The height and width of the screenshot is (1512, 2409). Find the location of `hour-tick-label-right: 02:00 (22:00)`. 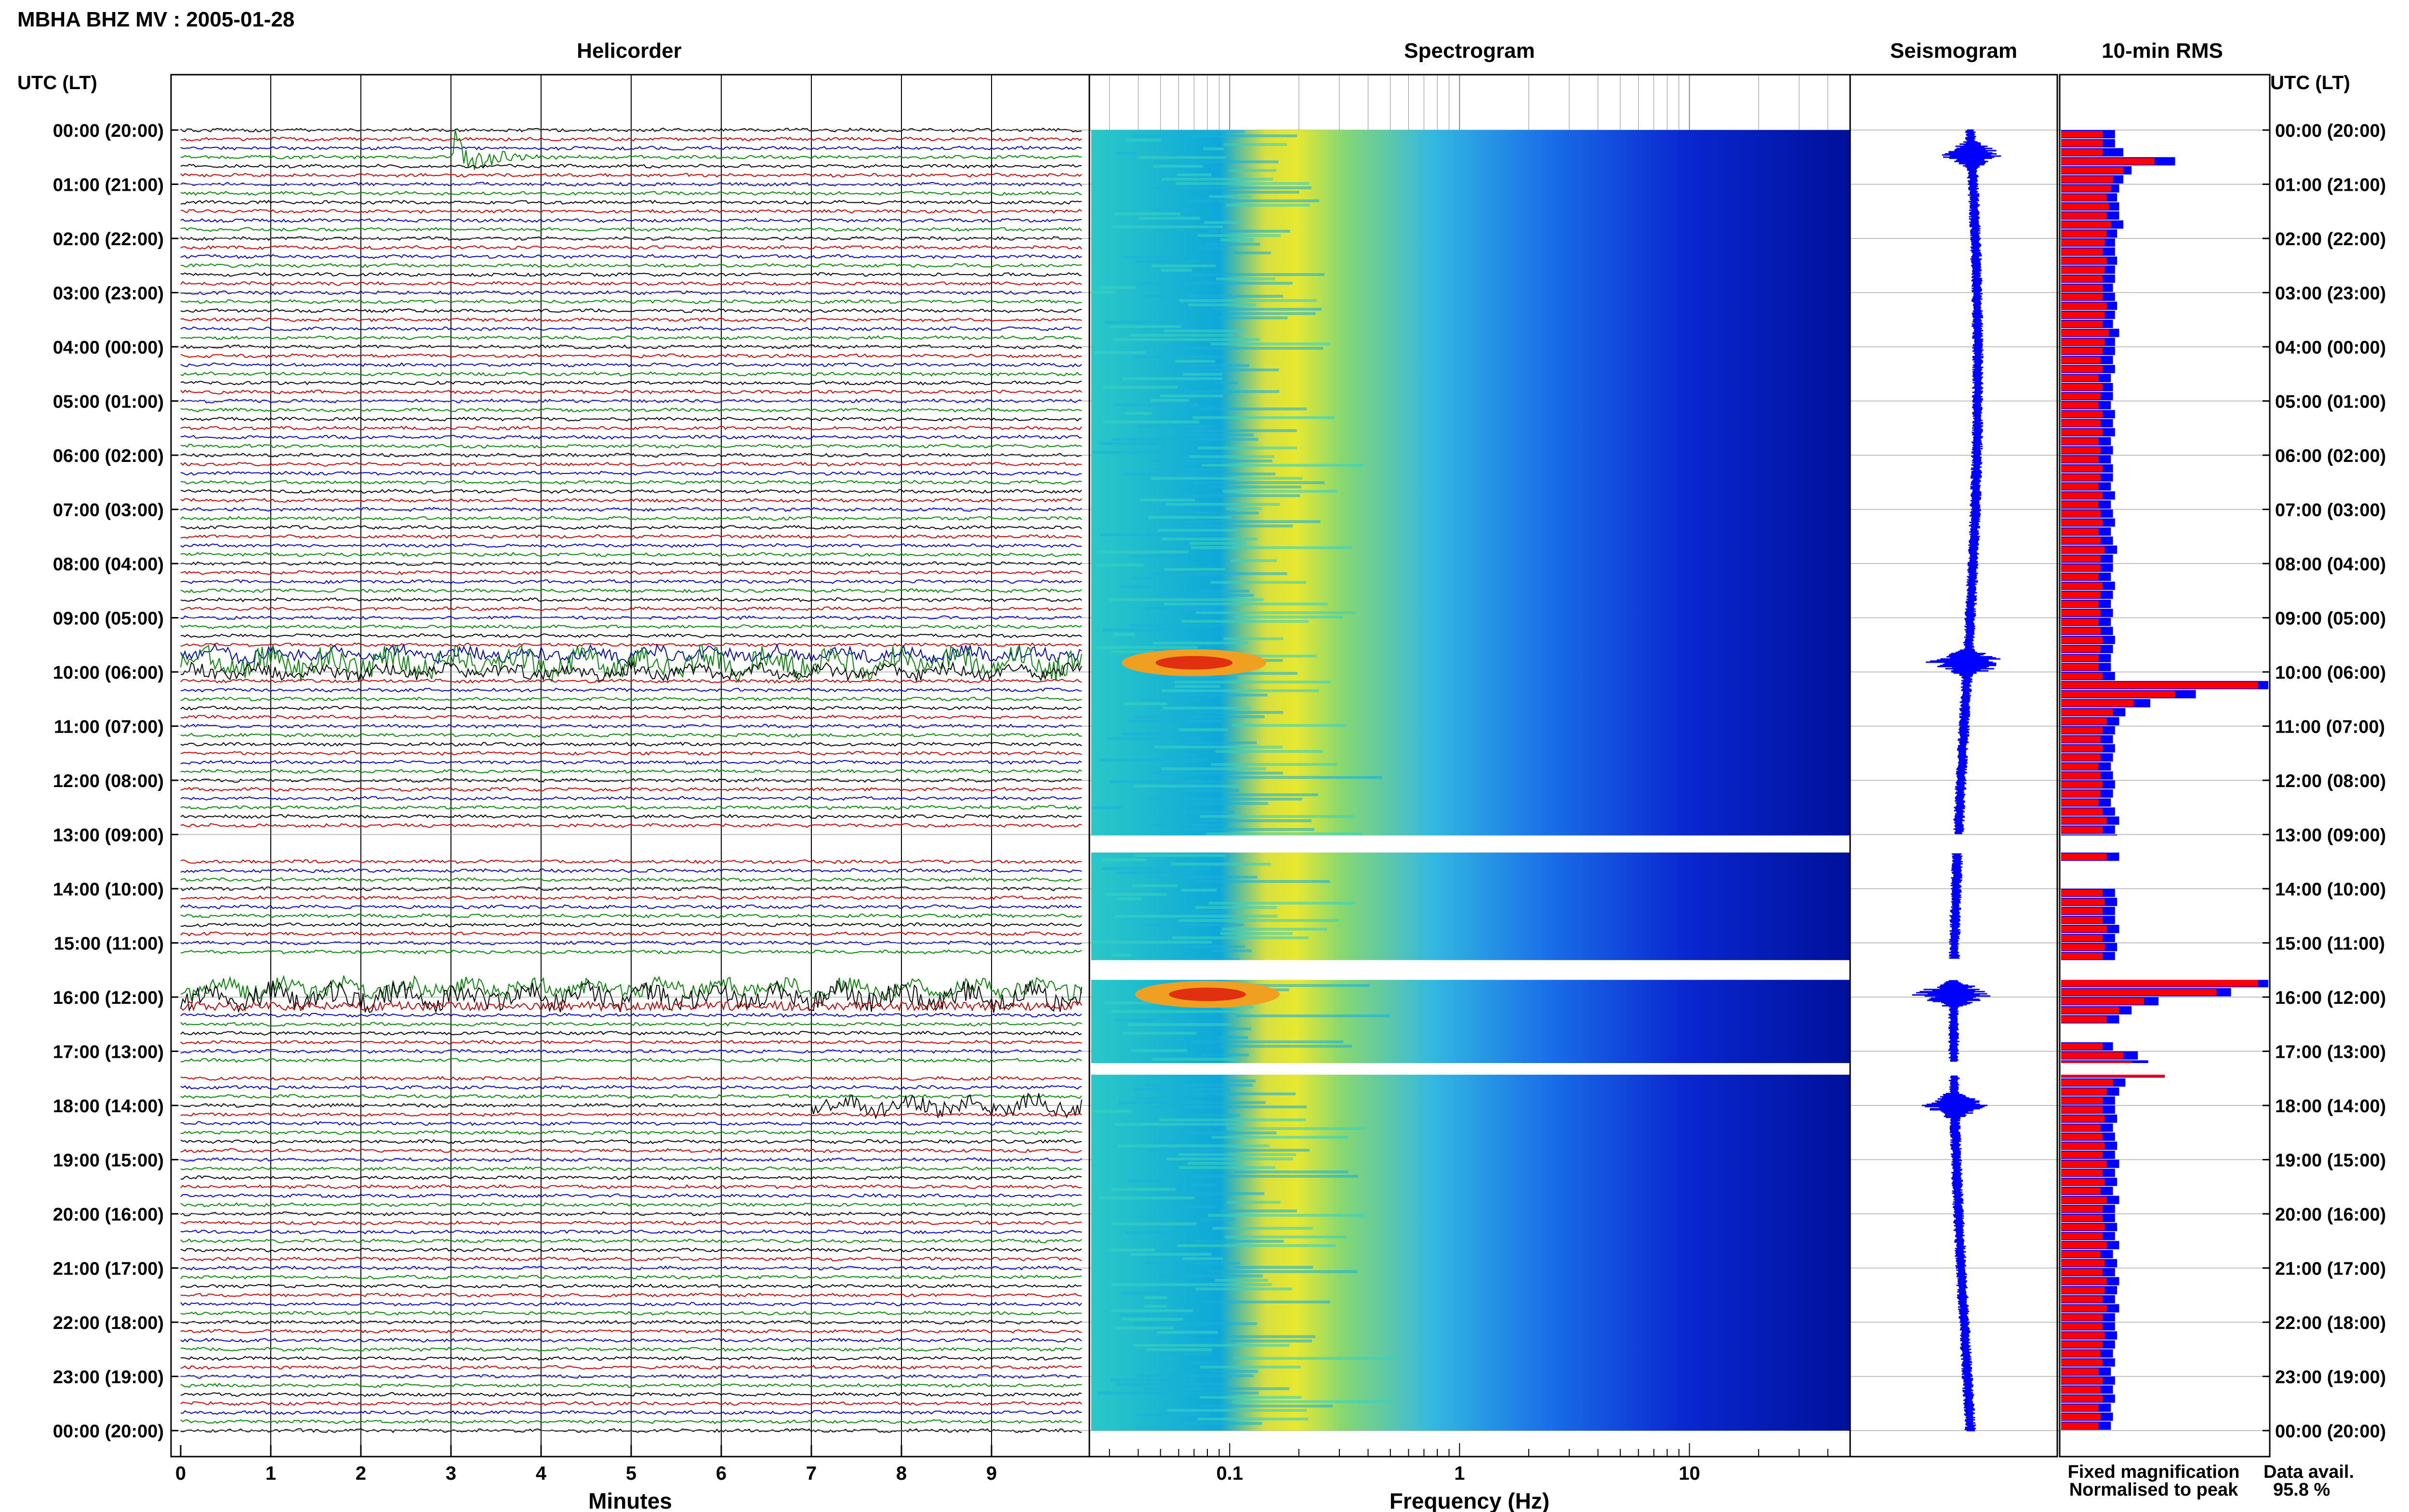

hour-tick-label-right: 02:00 (22:00) is located at coordinates (2330, 239).